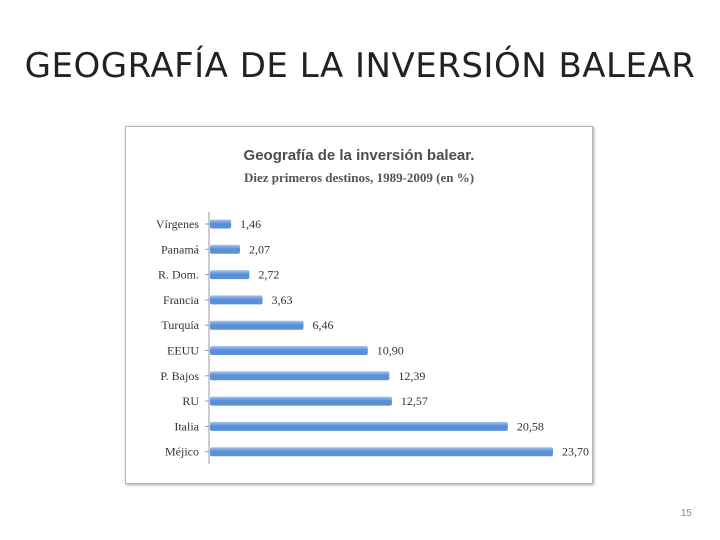  Describe the element at coordinates (359, 155) in the screenshot. I see `chart-title: Geografía de la inversión balear.` at that location.